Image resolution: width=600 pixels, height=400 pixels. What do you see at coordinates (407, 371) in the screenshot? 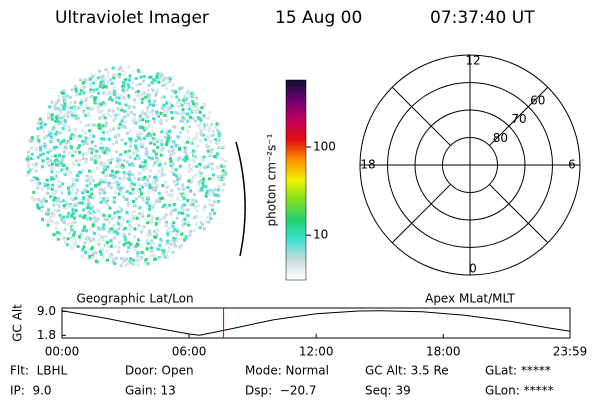
I see `info-field: GC Alt: 3.5 Re` at bounding box center [407, 371].